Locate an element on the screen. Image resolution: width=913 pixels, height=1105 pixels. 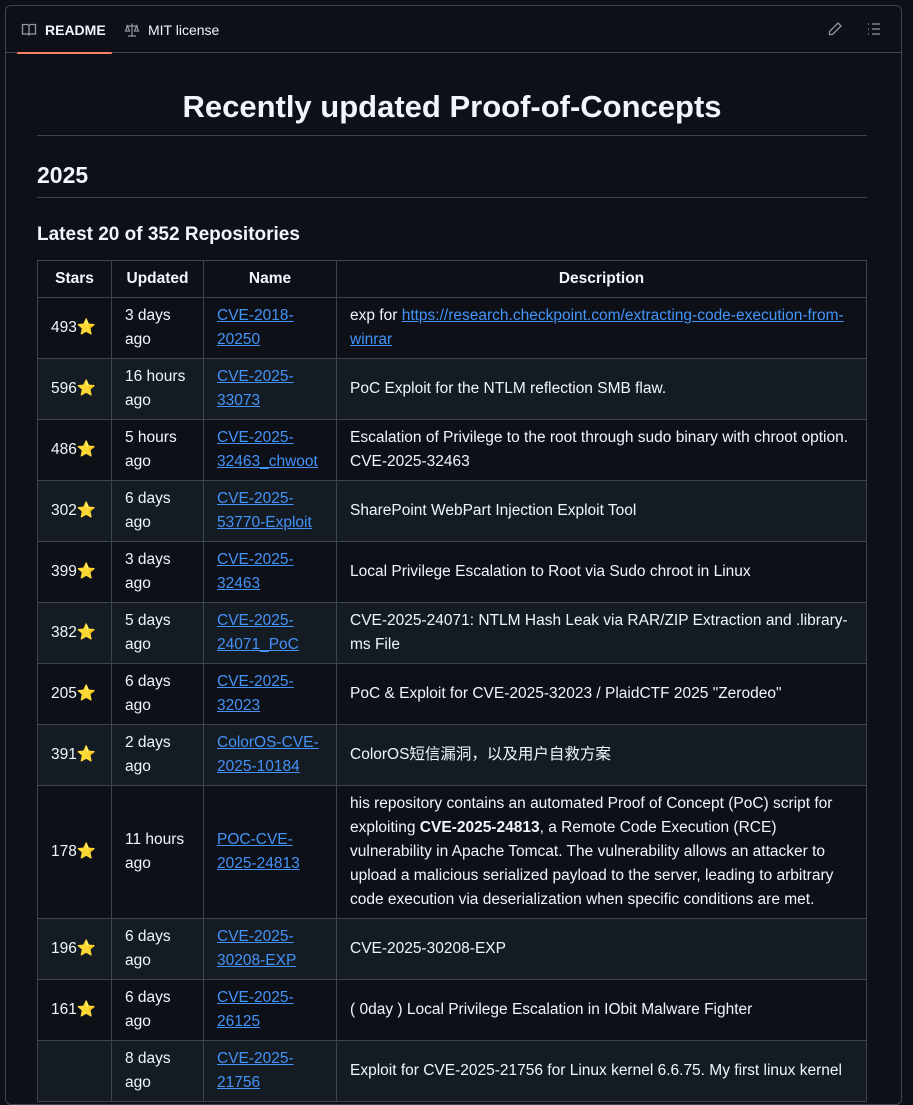
repo-link: CVE-2018-20250 is located at coordinates (255, 327).